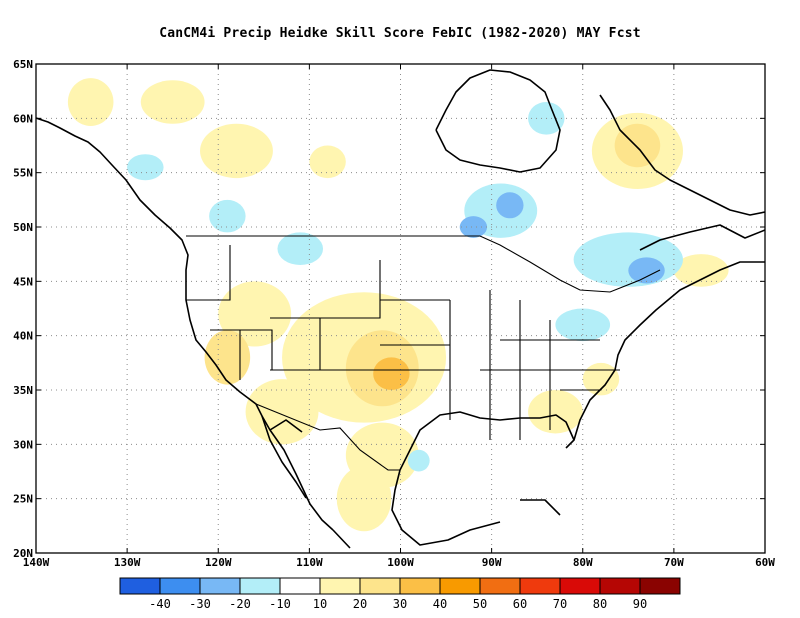  What do you see at coordinates (423, 264) in the screenshot?
I see `us-canada-border` at bounding box center [423, 264].